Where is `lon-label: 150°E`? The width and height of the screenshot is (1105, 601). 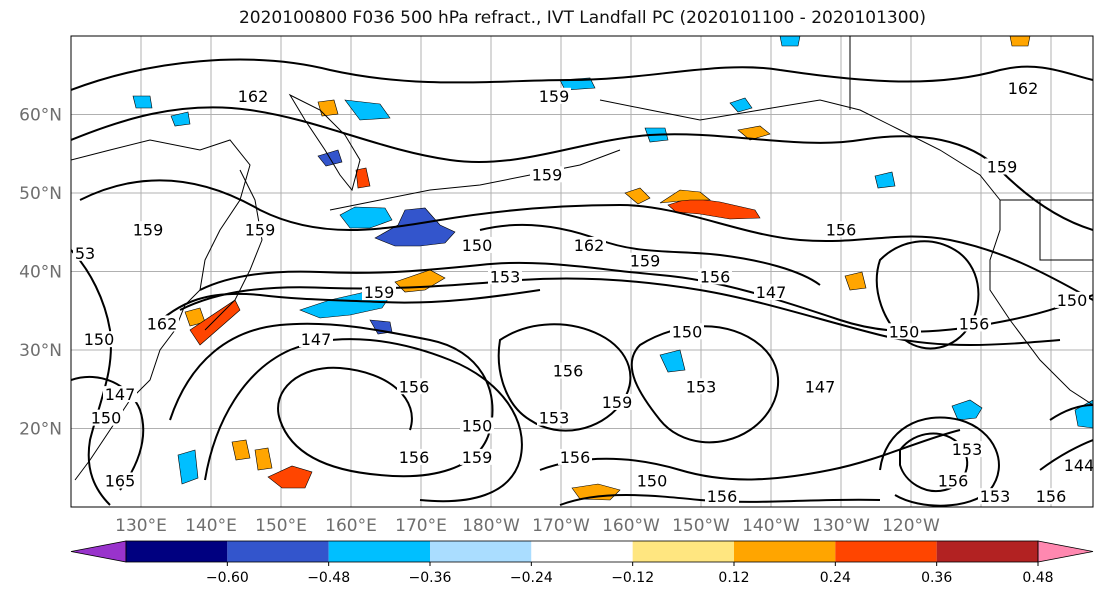
lon-label: 150°E is located at coordinates (281, 526).